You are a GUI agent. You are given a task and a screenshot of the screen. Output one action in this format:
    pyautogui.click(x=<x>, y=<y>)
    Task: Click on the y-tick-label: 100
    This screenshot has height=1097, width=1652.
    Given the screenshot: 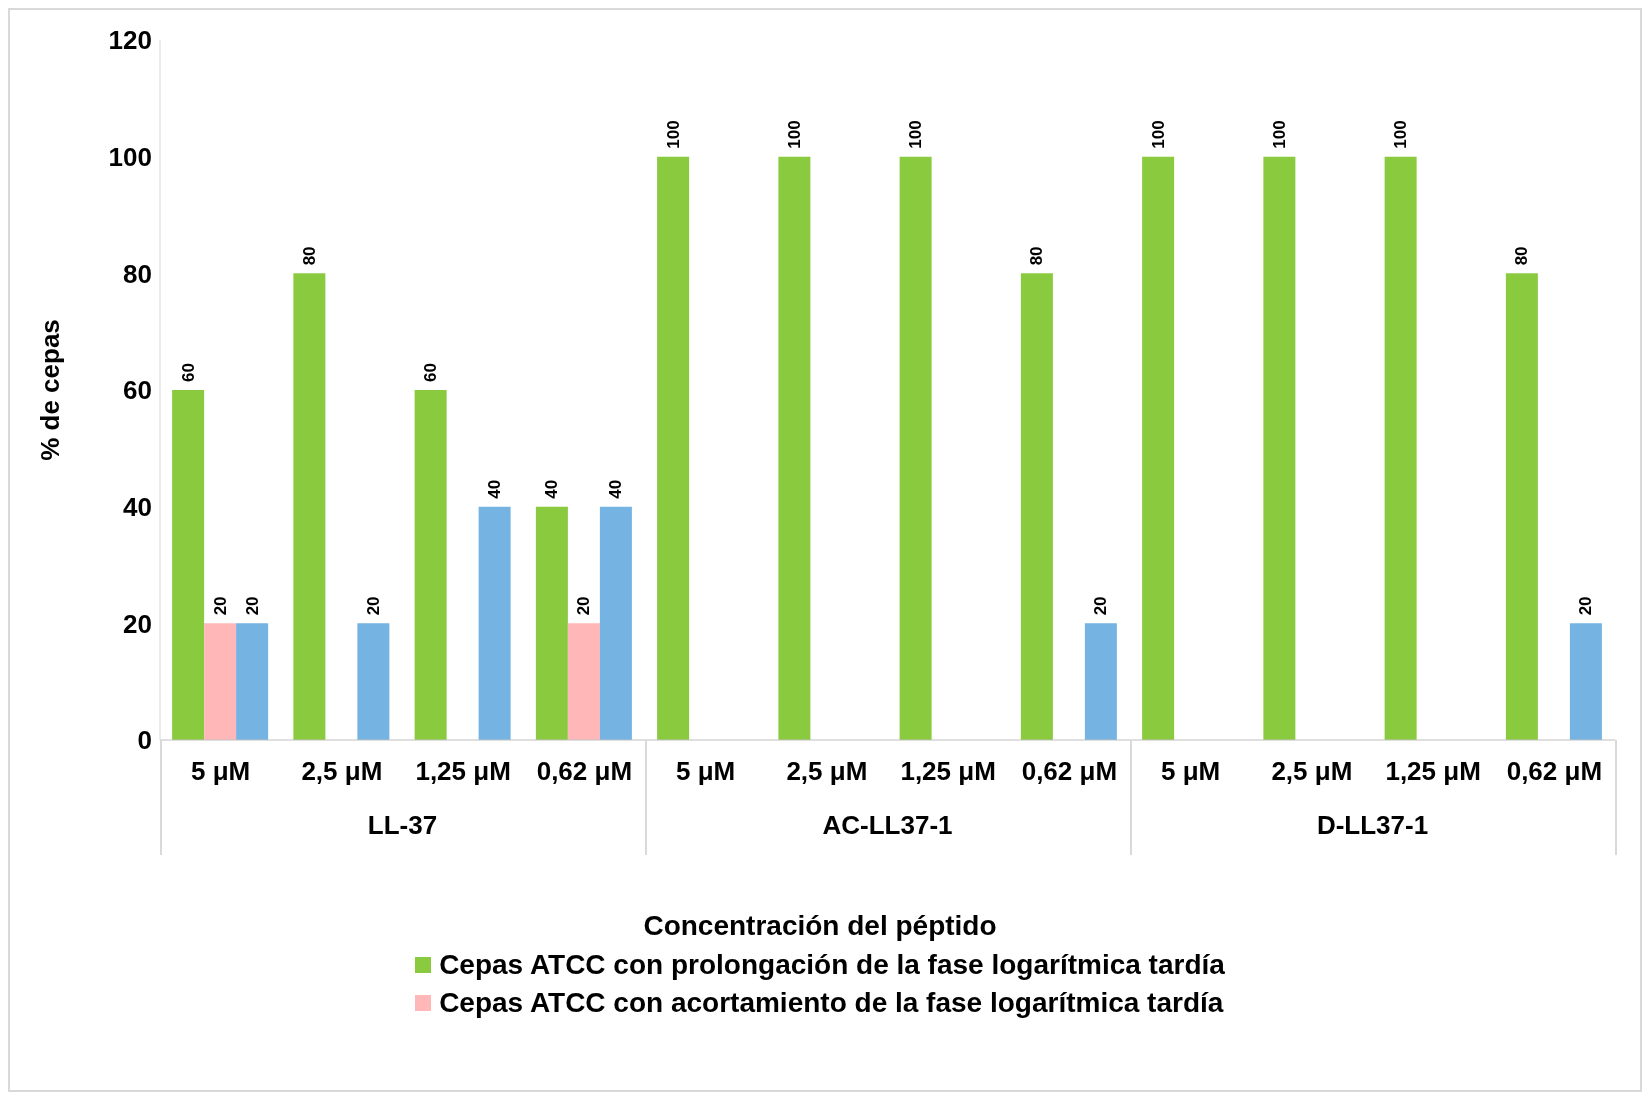 What is the action you would take?
    pyautogui.click(x=130, y=156)
    